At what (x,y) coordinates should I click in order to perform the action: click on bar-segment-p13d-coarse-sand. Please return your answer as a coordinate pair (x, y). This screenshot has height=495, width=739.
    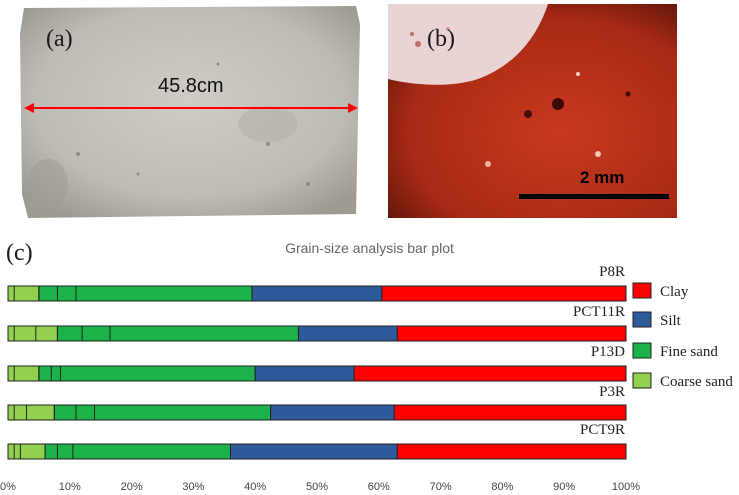
    Looking at the image, I should click on (23, 373).